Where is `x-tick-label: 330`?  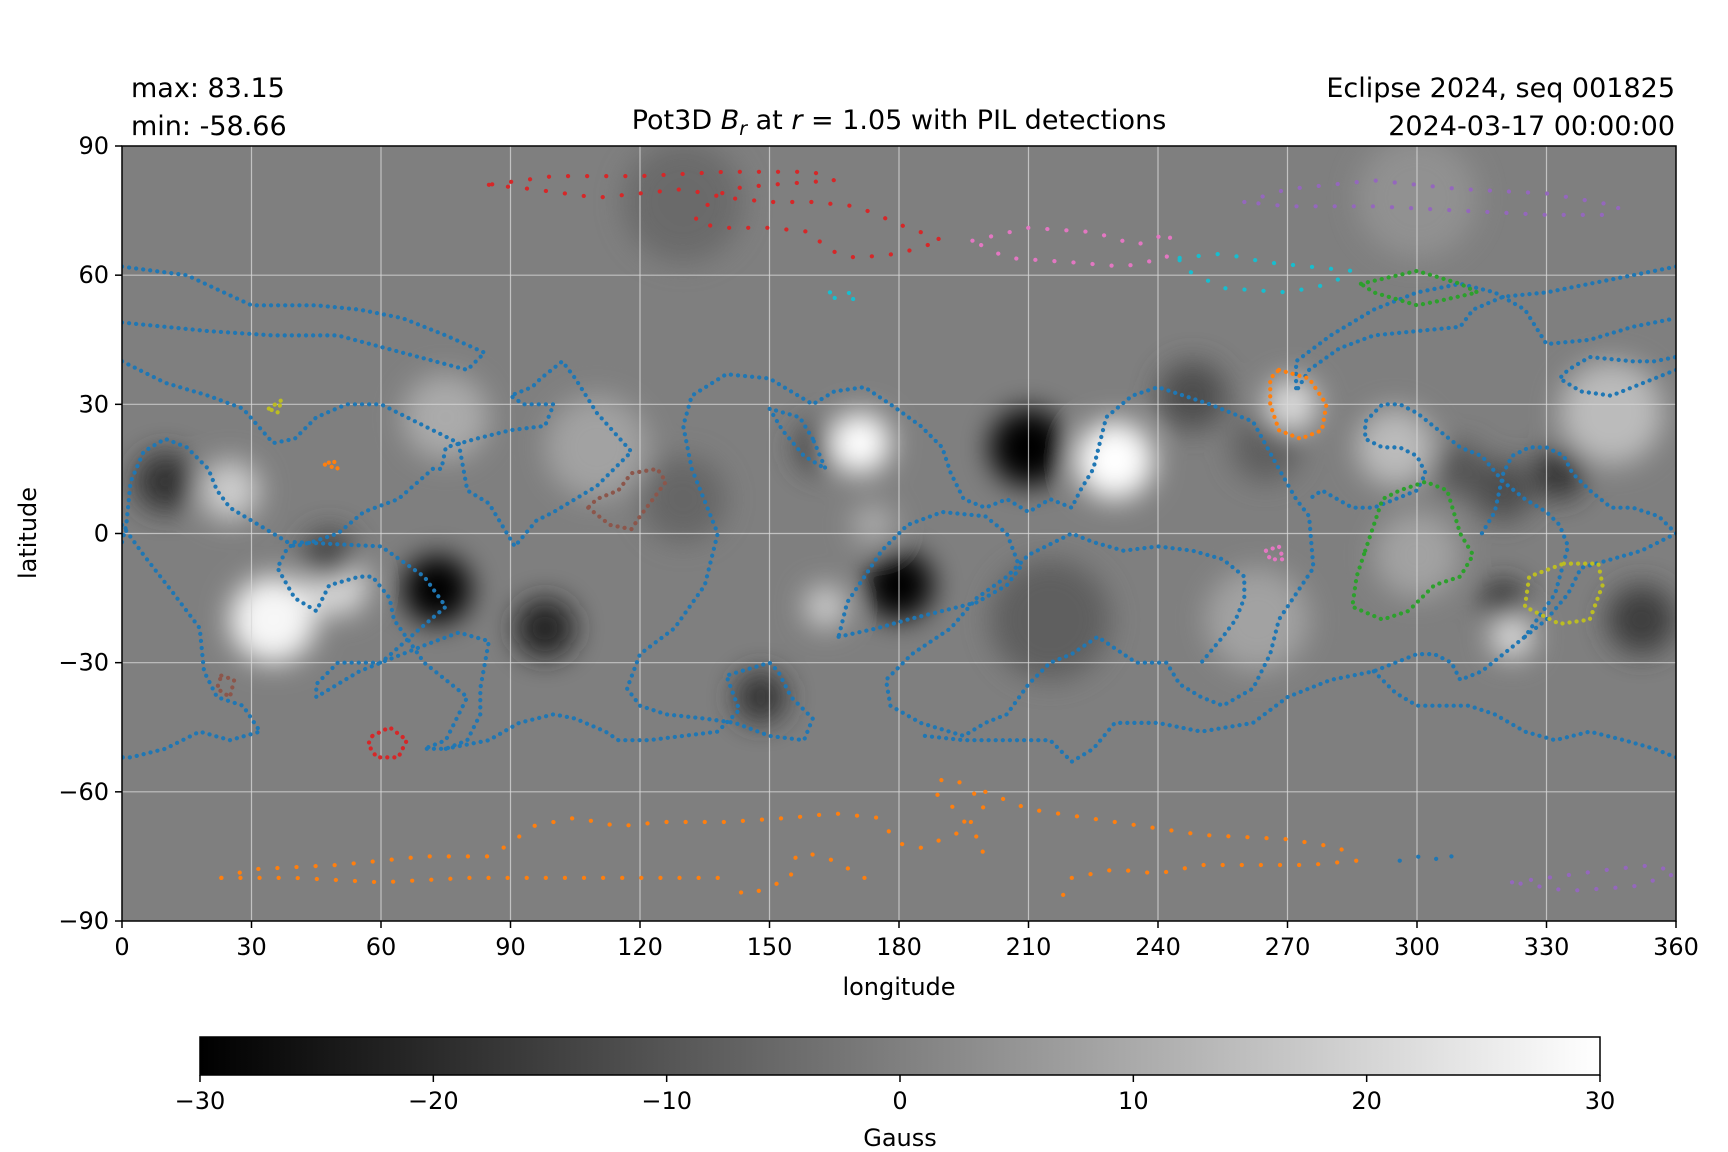
x-tick-label: 330 is located at coordinates (1547, 947).